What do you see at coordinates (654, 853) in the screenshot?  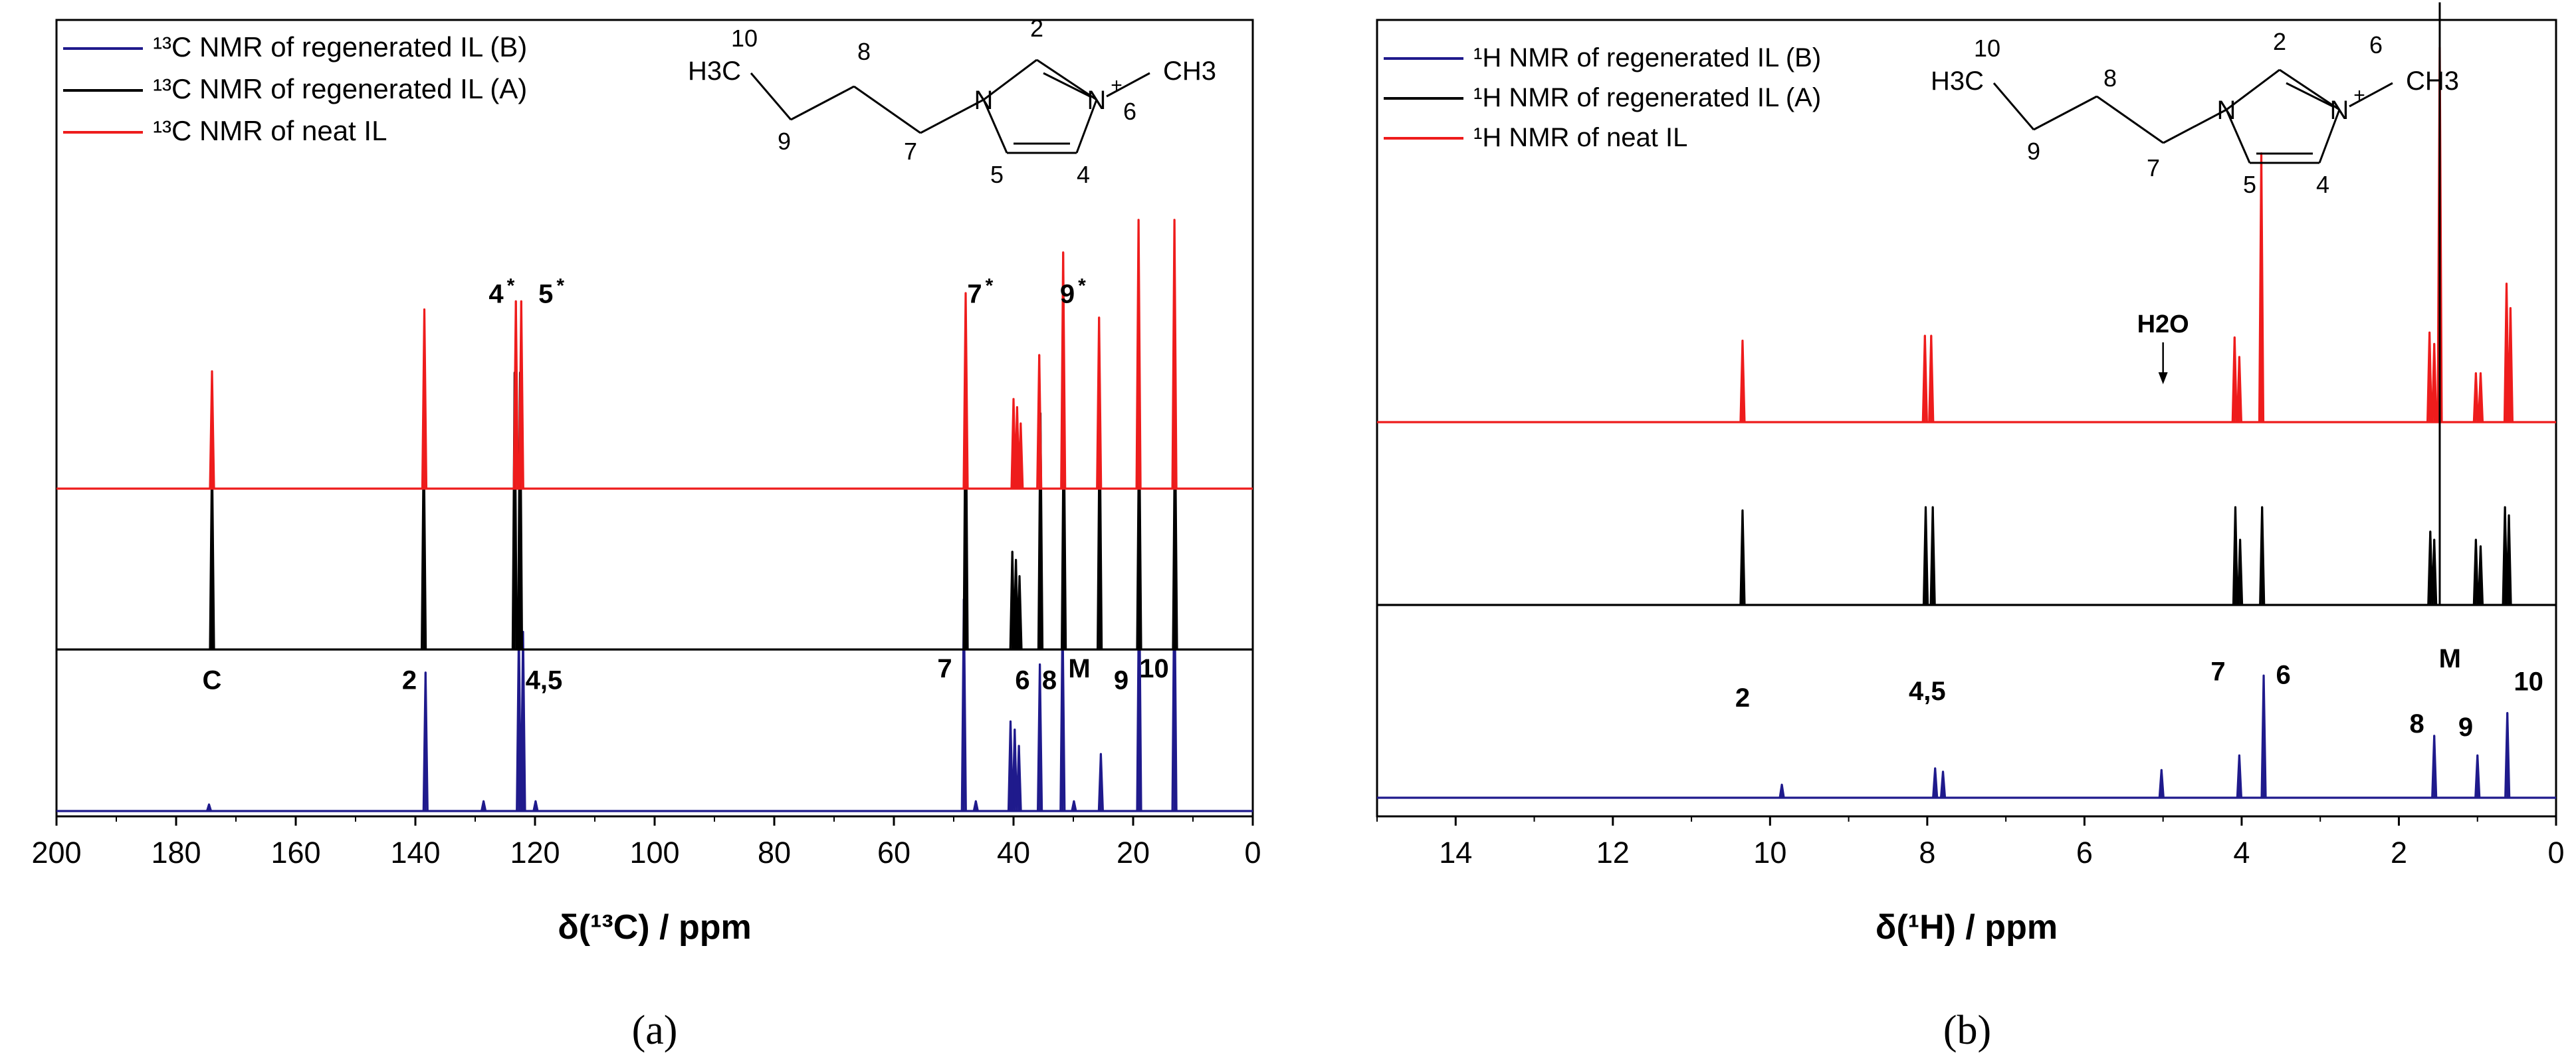 I see `x-tick-label: 100` at bounding box center [654, 853].